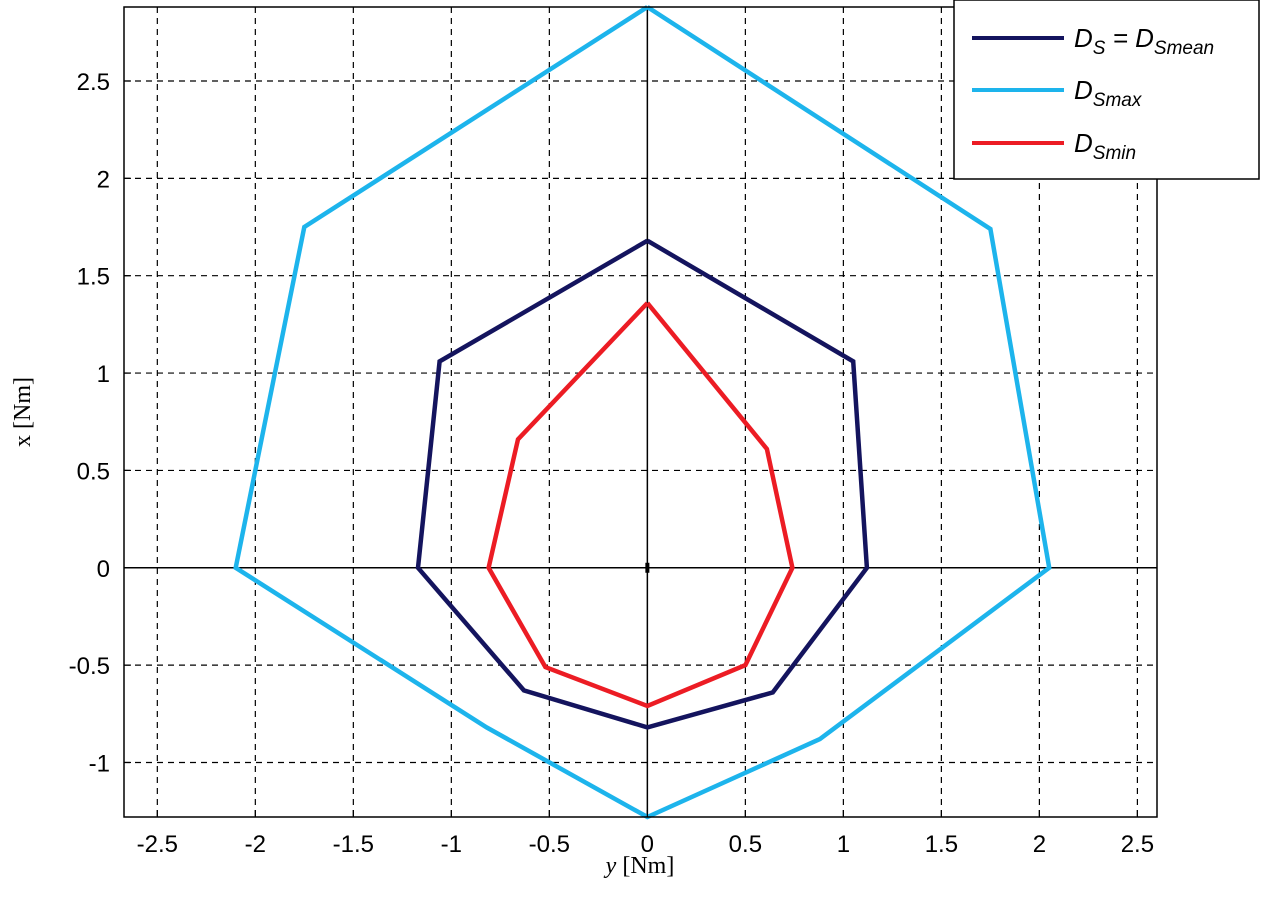 This screenshot has height=906, width=1261. What do you see at coordinates (157, 844) in the screenshot?
I see `x-tick-label: -2.5` at bounding box center [157, 844].